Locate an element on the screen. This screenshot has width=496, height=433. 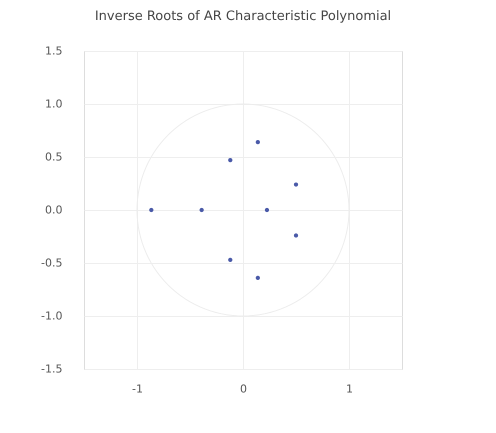
y-tick-label: -1.0 is located at coordinates (51, 316).